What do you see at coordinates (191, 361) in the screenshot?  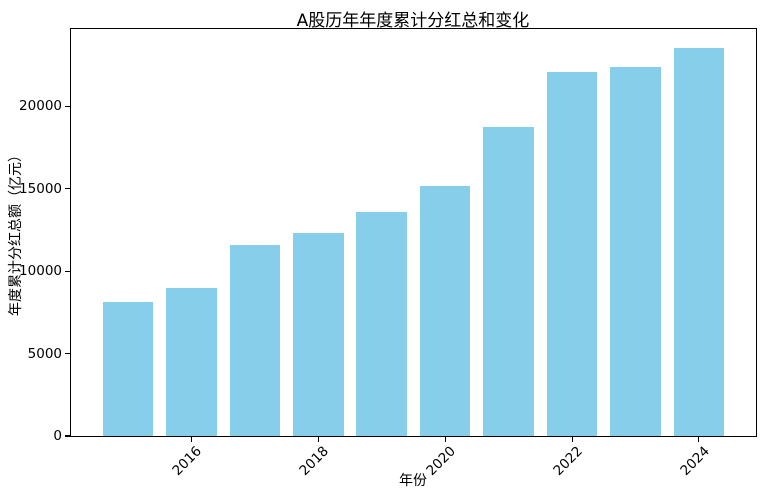 I see `bar-2016` at bounding box center [191, 361].